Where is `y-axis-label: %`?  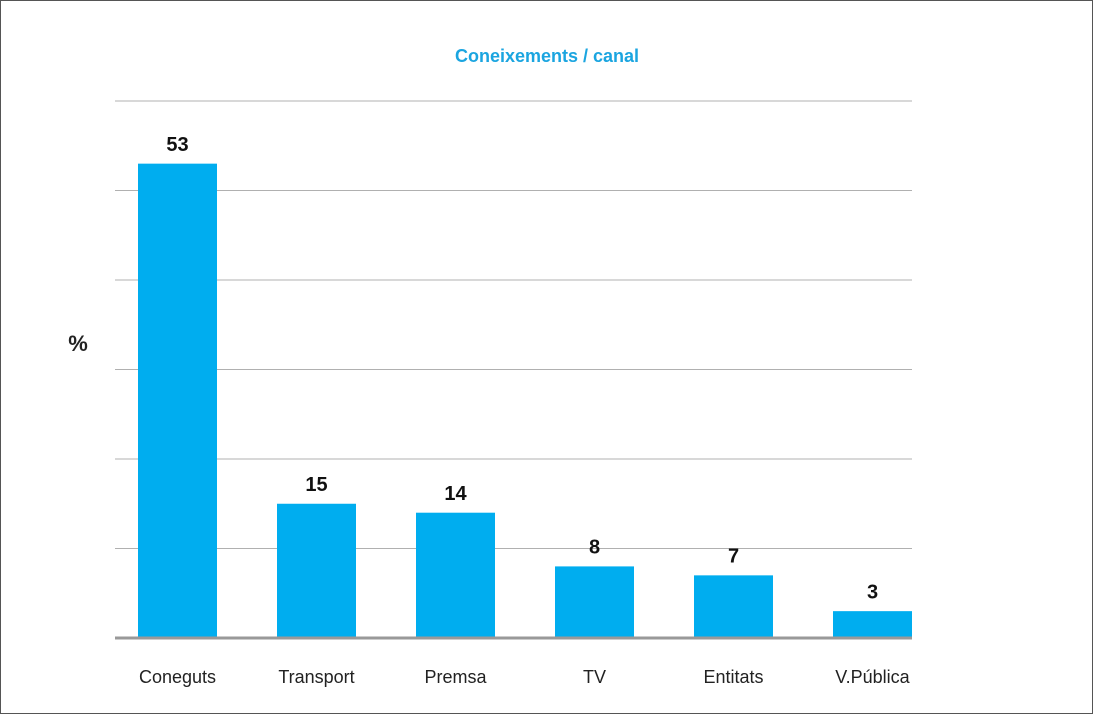
y-axis-label: % is located at coordinates (78, 343).